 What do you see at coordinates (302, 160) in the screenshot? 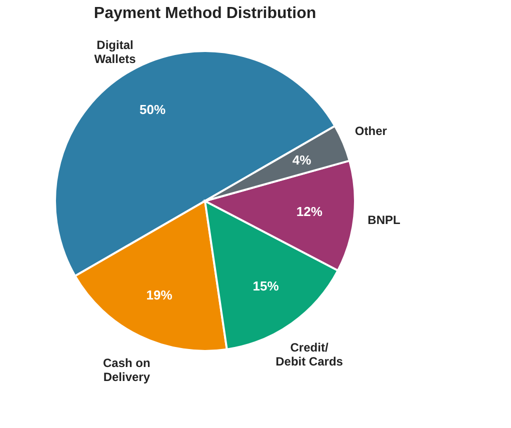
I see `data-label: 4%` at bounding box center [302, 160].